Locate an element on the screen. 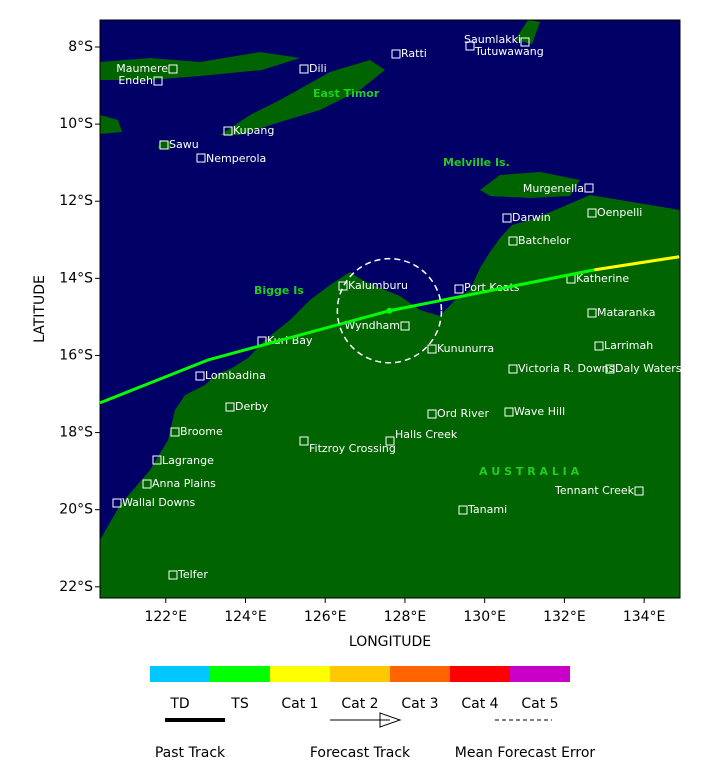 The width and height of the screenshot is (720, 760). place-label: Ratti is located at coordinates (414, 53).